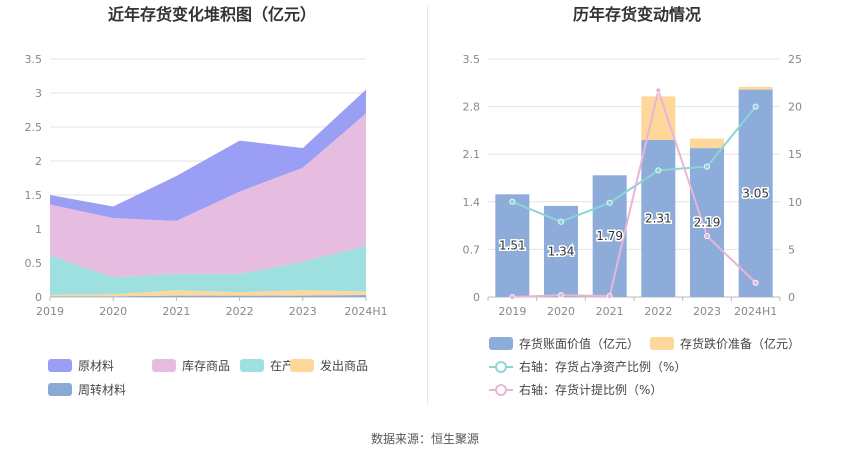 Image resolution: width=850 pixels, height=459 pixels. I want to click on chart2-x-tick-label: 2024H1, so click(755, 311).